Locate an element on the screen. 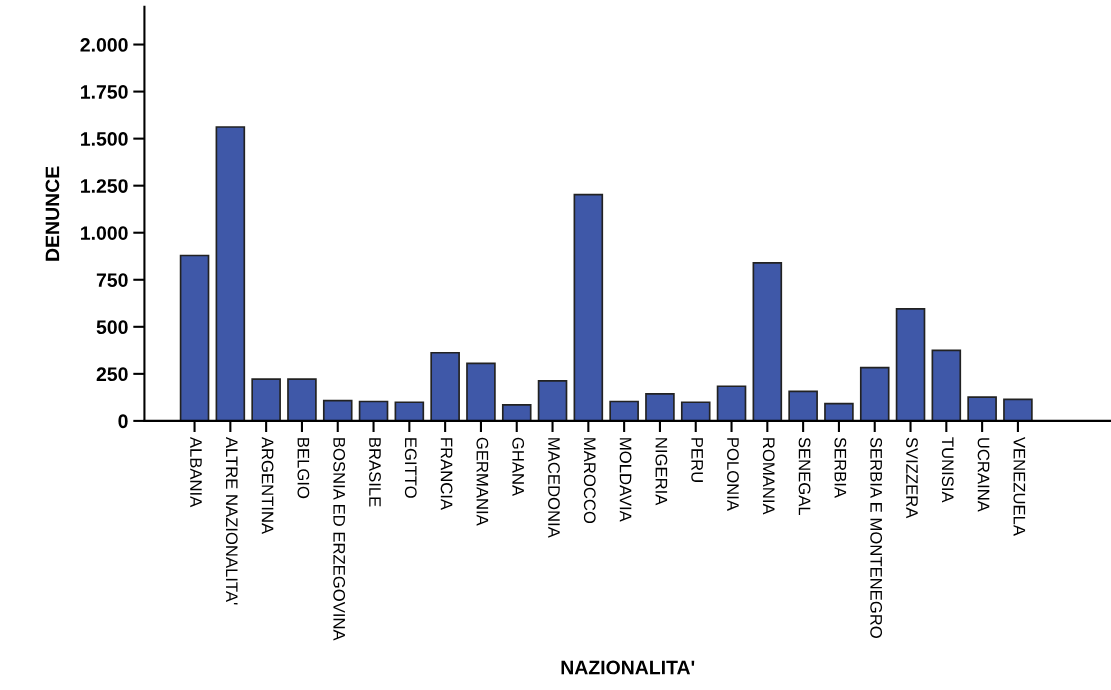 The image size is (1111, 690). y-tick-label: 1.750 is located at coordinates (104, 92).